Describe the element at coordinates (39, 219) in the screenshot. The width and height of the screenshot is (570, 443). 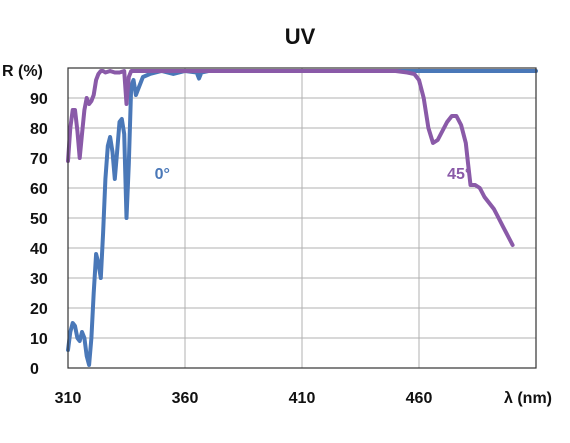
I see `y-tick-label: 50` at that location.